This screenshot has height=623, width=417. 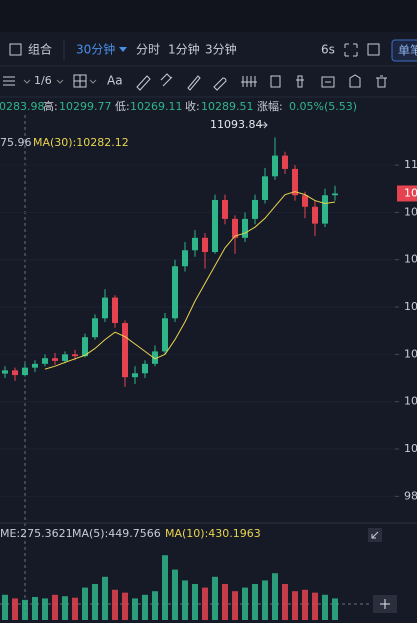 I want to click on close-value: 10289.51, so click(x=227, y=106).